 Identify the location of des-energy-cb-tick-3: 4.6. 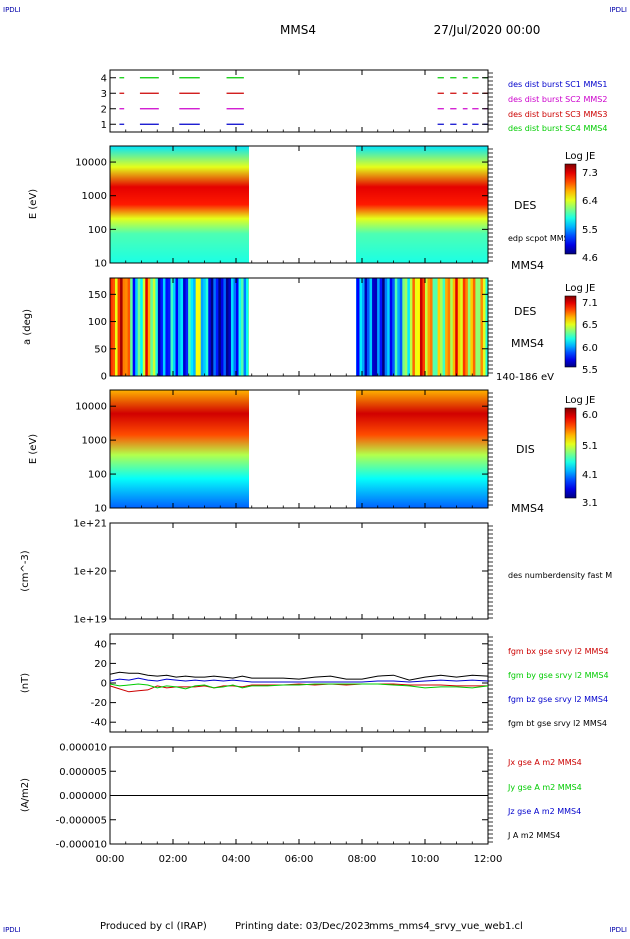
(590, 258).